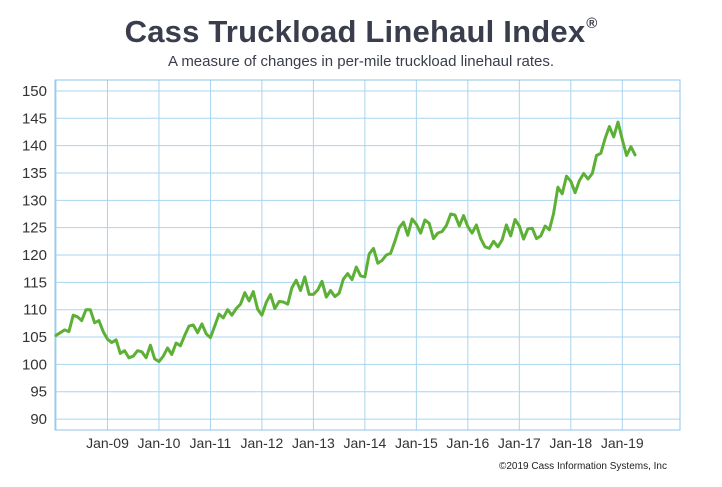 Image resolution: width=722 pixels, height=487 pixels. What do you see at coordinates (519, 443) in the screenshot?
I see `x-tick-label: Jan-17` at bounding box center [519, 443].